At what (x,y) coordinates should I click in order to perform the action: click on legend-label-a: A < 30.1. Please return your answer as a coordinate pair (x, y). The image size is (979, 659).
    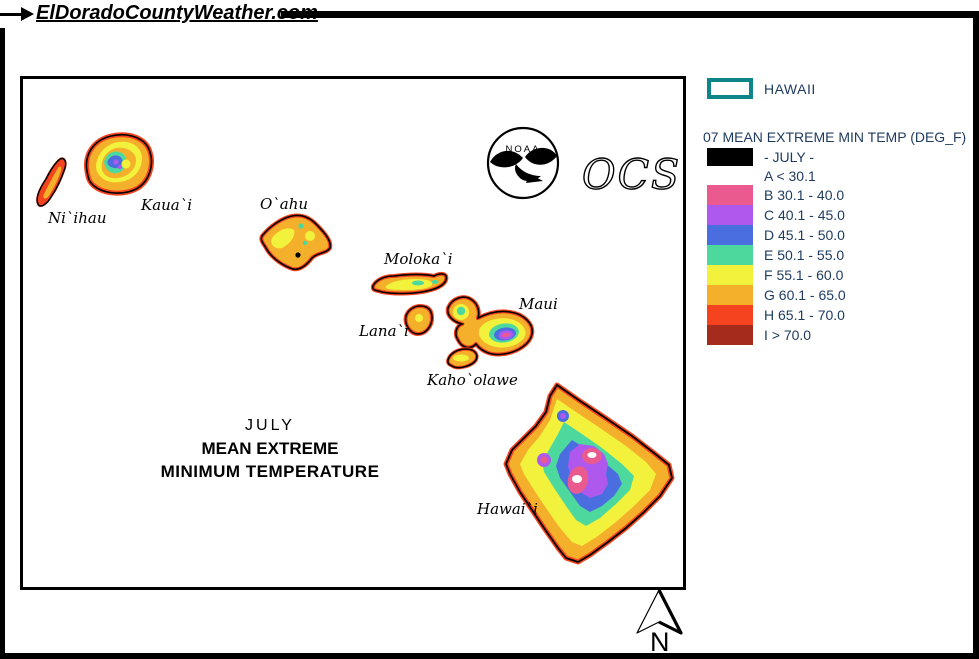
    Looking at the image, I should click on (790, 175).